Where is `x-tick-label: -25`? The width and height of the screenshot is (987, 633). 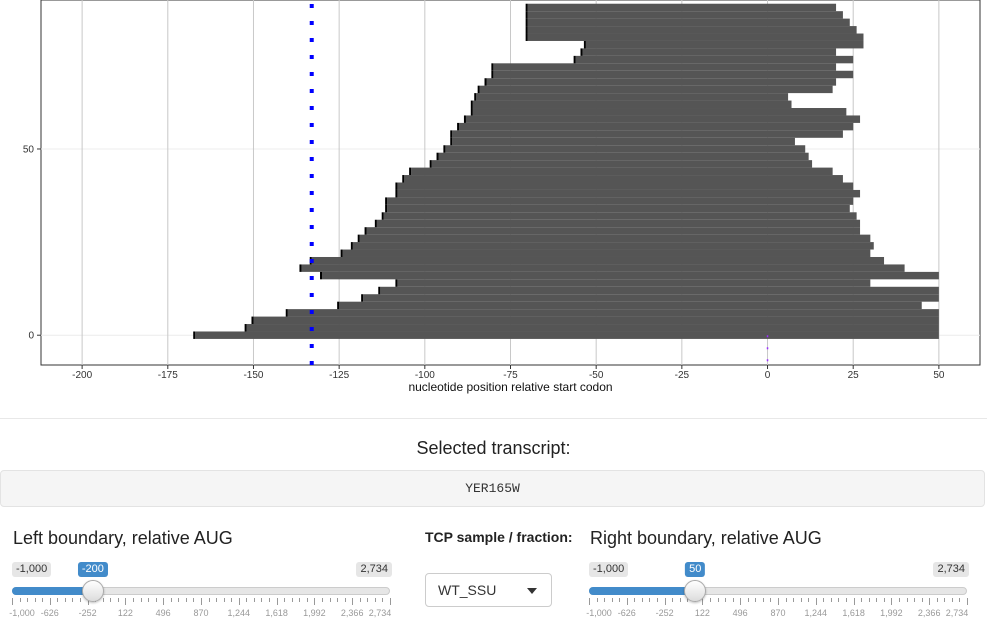
x-tick-label: -25 is located at coordinates (682, 375).